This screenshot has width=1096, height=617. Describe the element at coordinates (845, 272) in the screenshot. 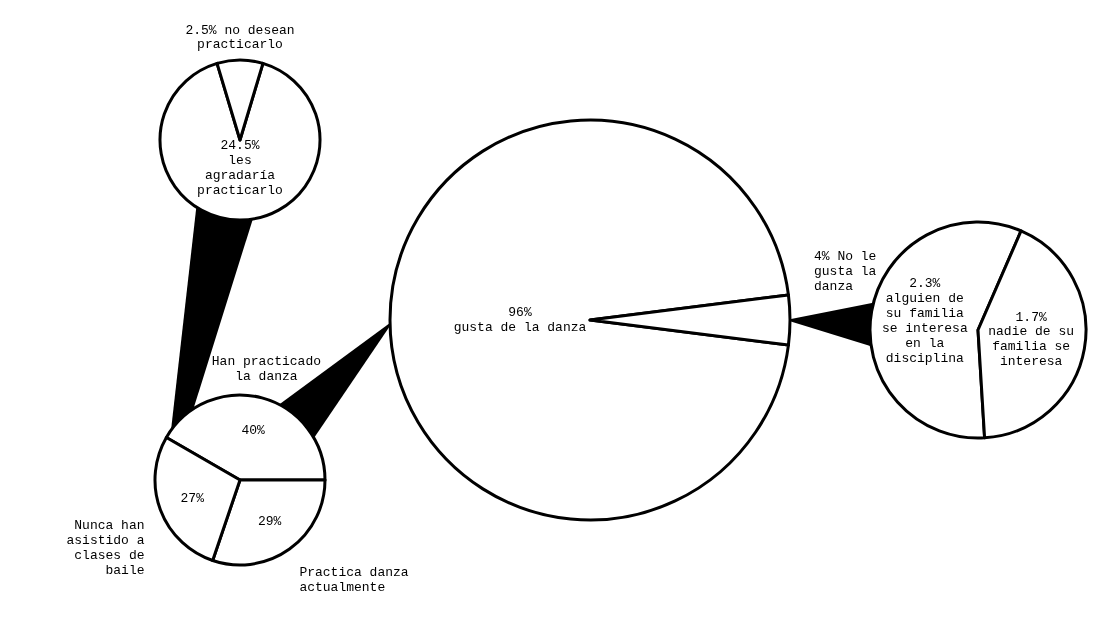

I see `slice-label: 4% No le gusta la danza` at that location.